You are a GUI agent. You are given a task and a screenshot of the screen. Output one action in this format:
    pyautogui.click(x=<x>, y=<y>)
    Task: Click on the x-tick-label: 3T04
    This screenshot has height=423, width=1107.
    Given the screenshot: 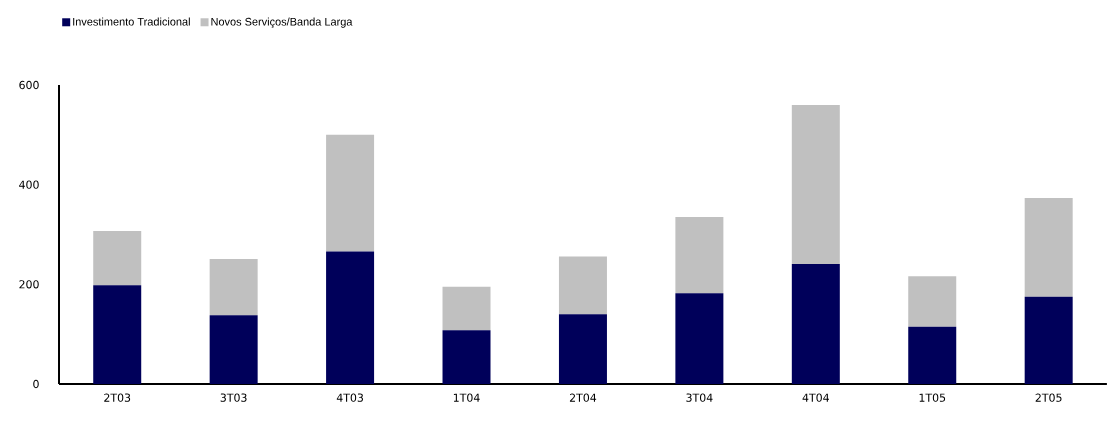 What is the action you would take?
    pyautogui.click(x=699, y=397)
    